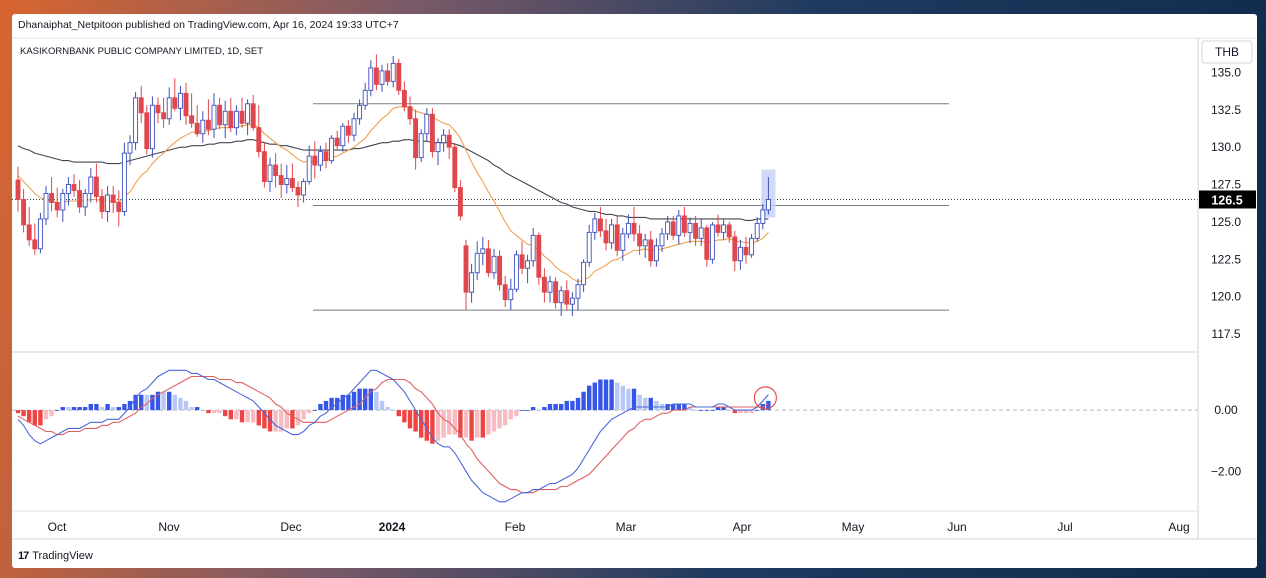  Describe the element at coordinates (956, 527) in the screenshot. I see `time-tick-label: Jun` at that location.